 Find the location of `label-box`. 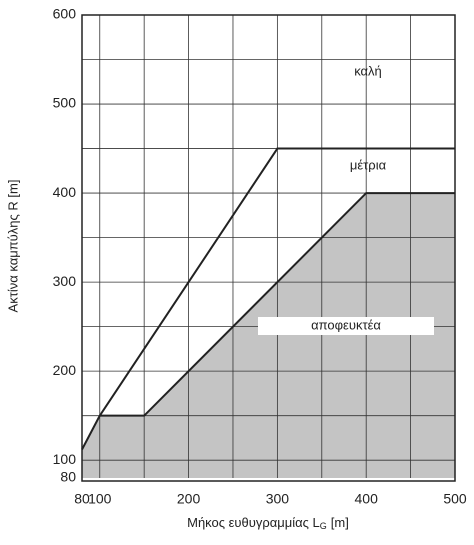

label-box is located at coordinates (346, 326).